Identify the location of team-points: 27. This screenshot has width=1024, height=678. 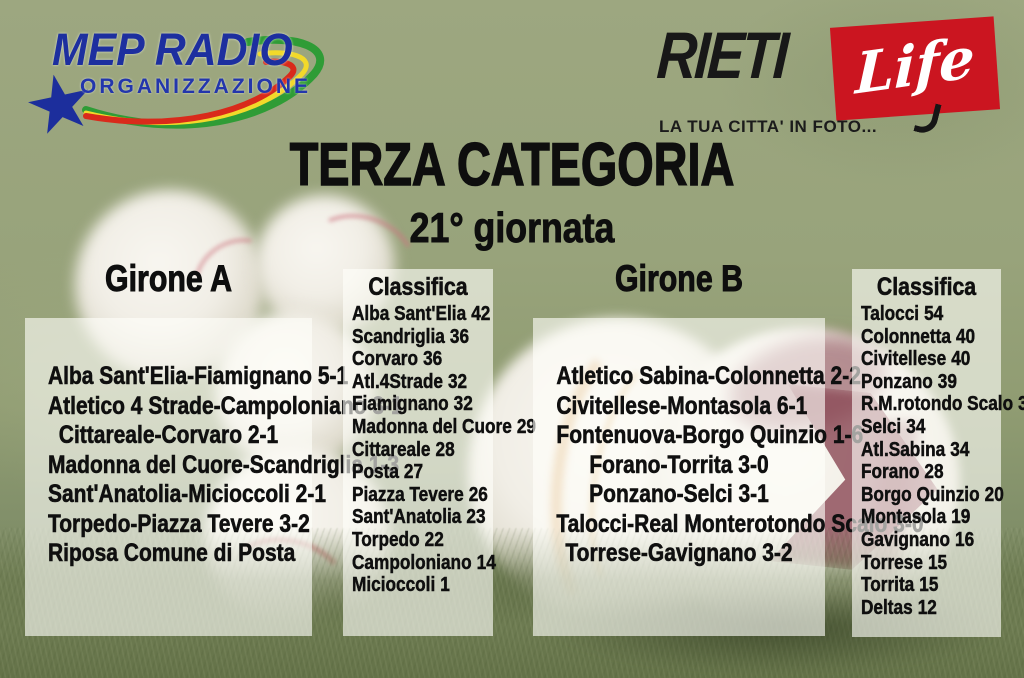
(413, 472).